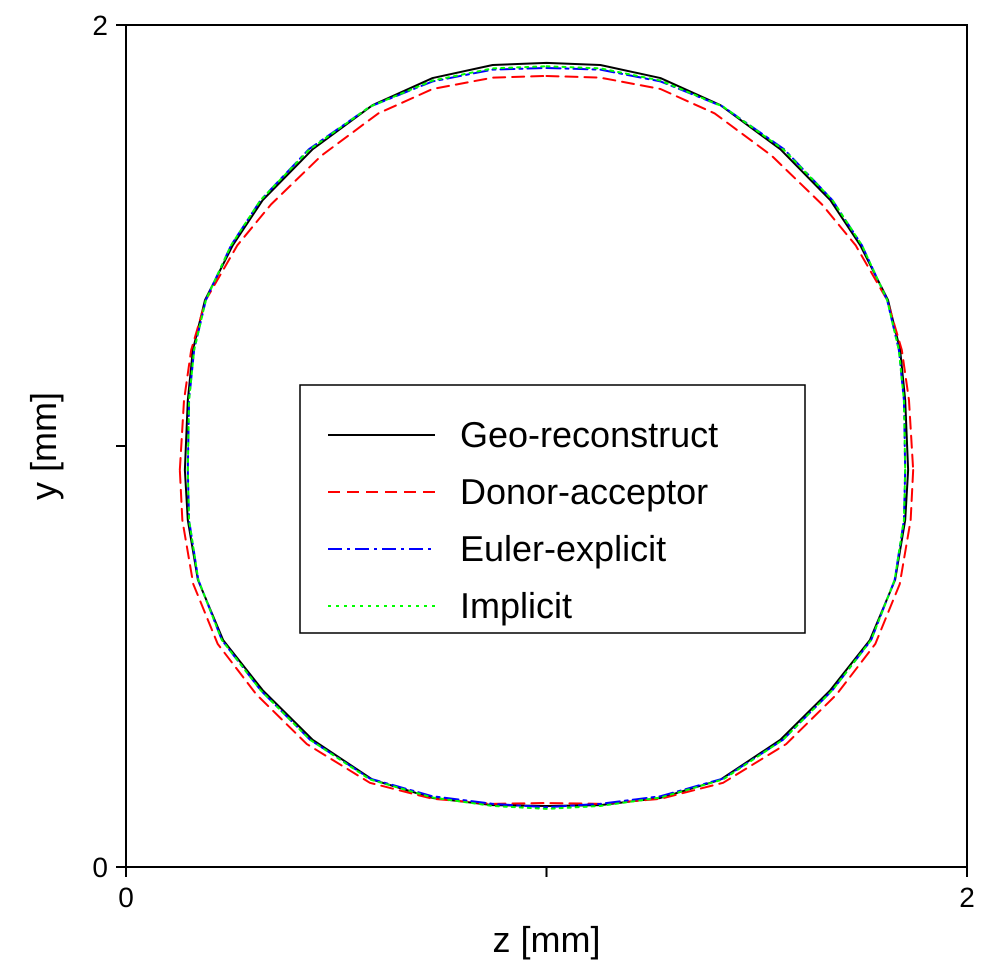 The width and height of the screenshot is (984, 962). Describe the element at coordinates (43, 446) in the screenshot. I see `y-axis-title: y [mm]` at that location.